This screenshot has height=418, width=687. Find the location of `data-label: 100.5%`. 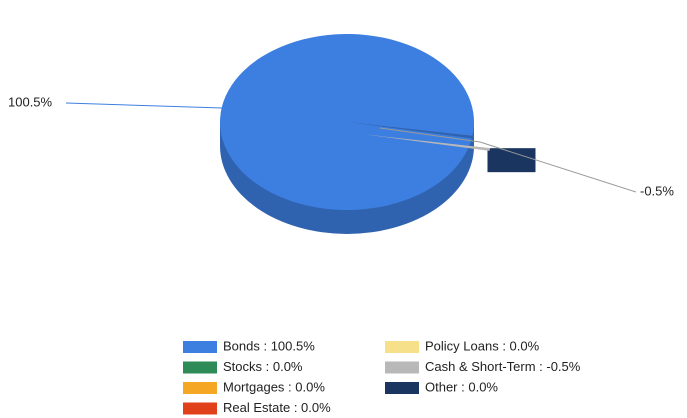

data-label: 100.5% is located at coordinates (30, 101).